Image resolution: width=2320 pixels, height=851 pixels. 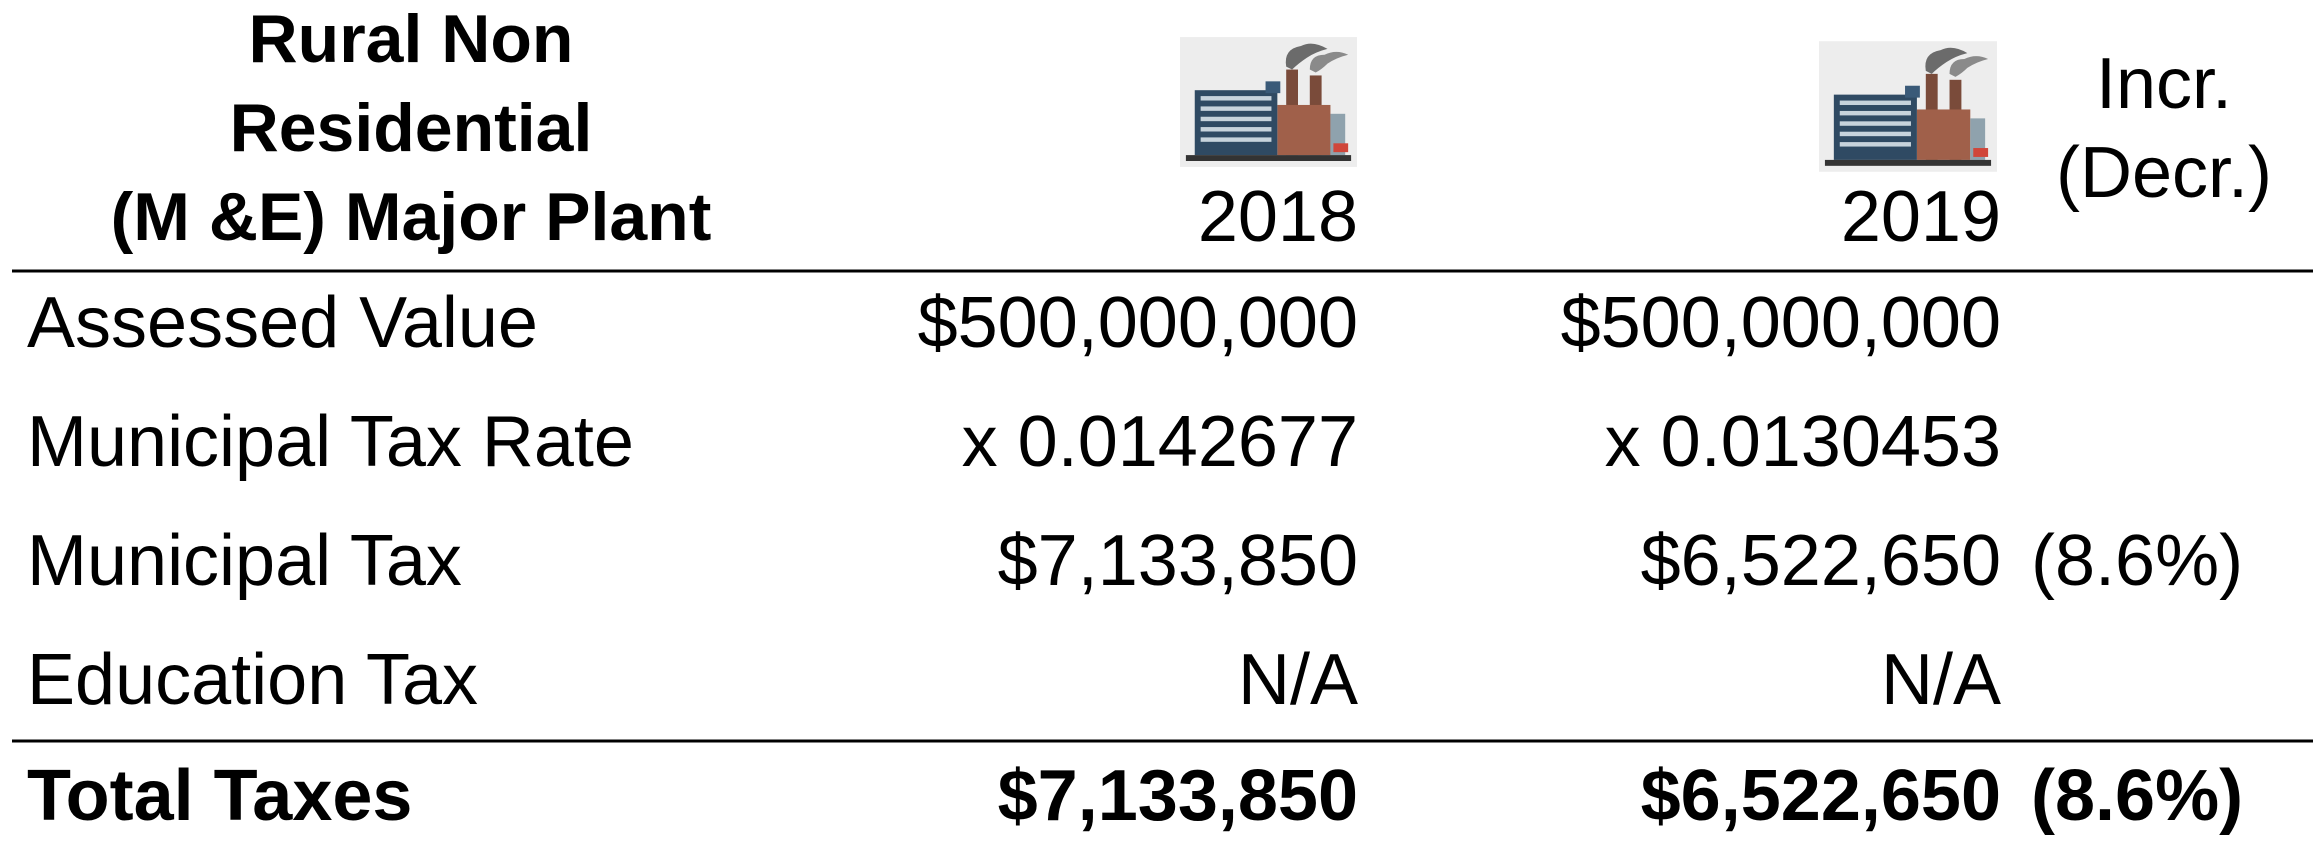 What do you see at coordinates (2164, 173) in the screenshot?
I see `change-header: (Decr.)` at bounding box center [2164, 173].